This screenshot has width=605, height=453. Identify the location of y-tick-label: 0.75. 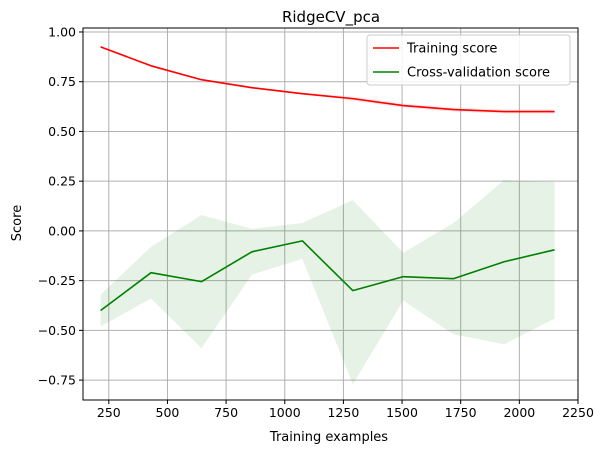
(62, 81).